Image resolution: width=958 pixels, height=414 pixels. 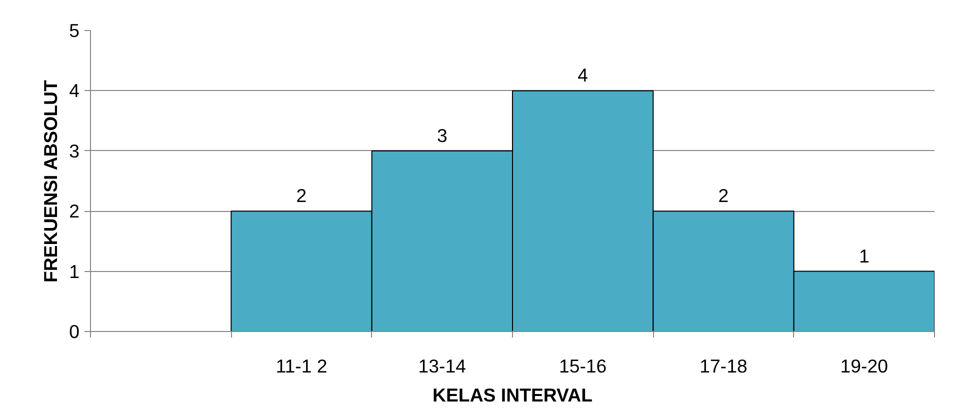 What do you see at coordinates (74, 151) in the screenshot?
I see `y-tick-label: 3` at bounding box center [74, 151].